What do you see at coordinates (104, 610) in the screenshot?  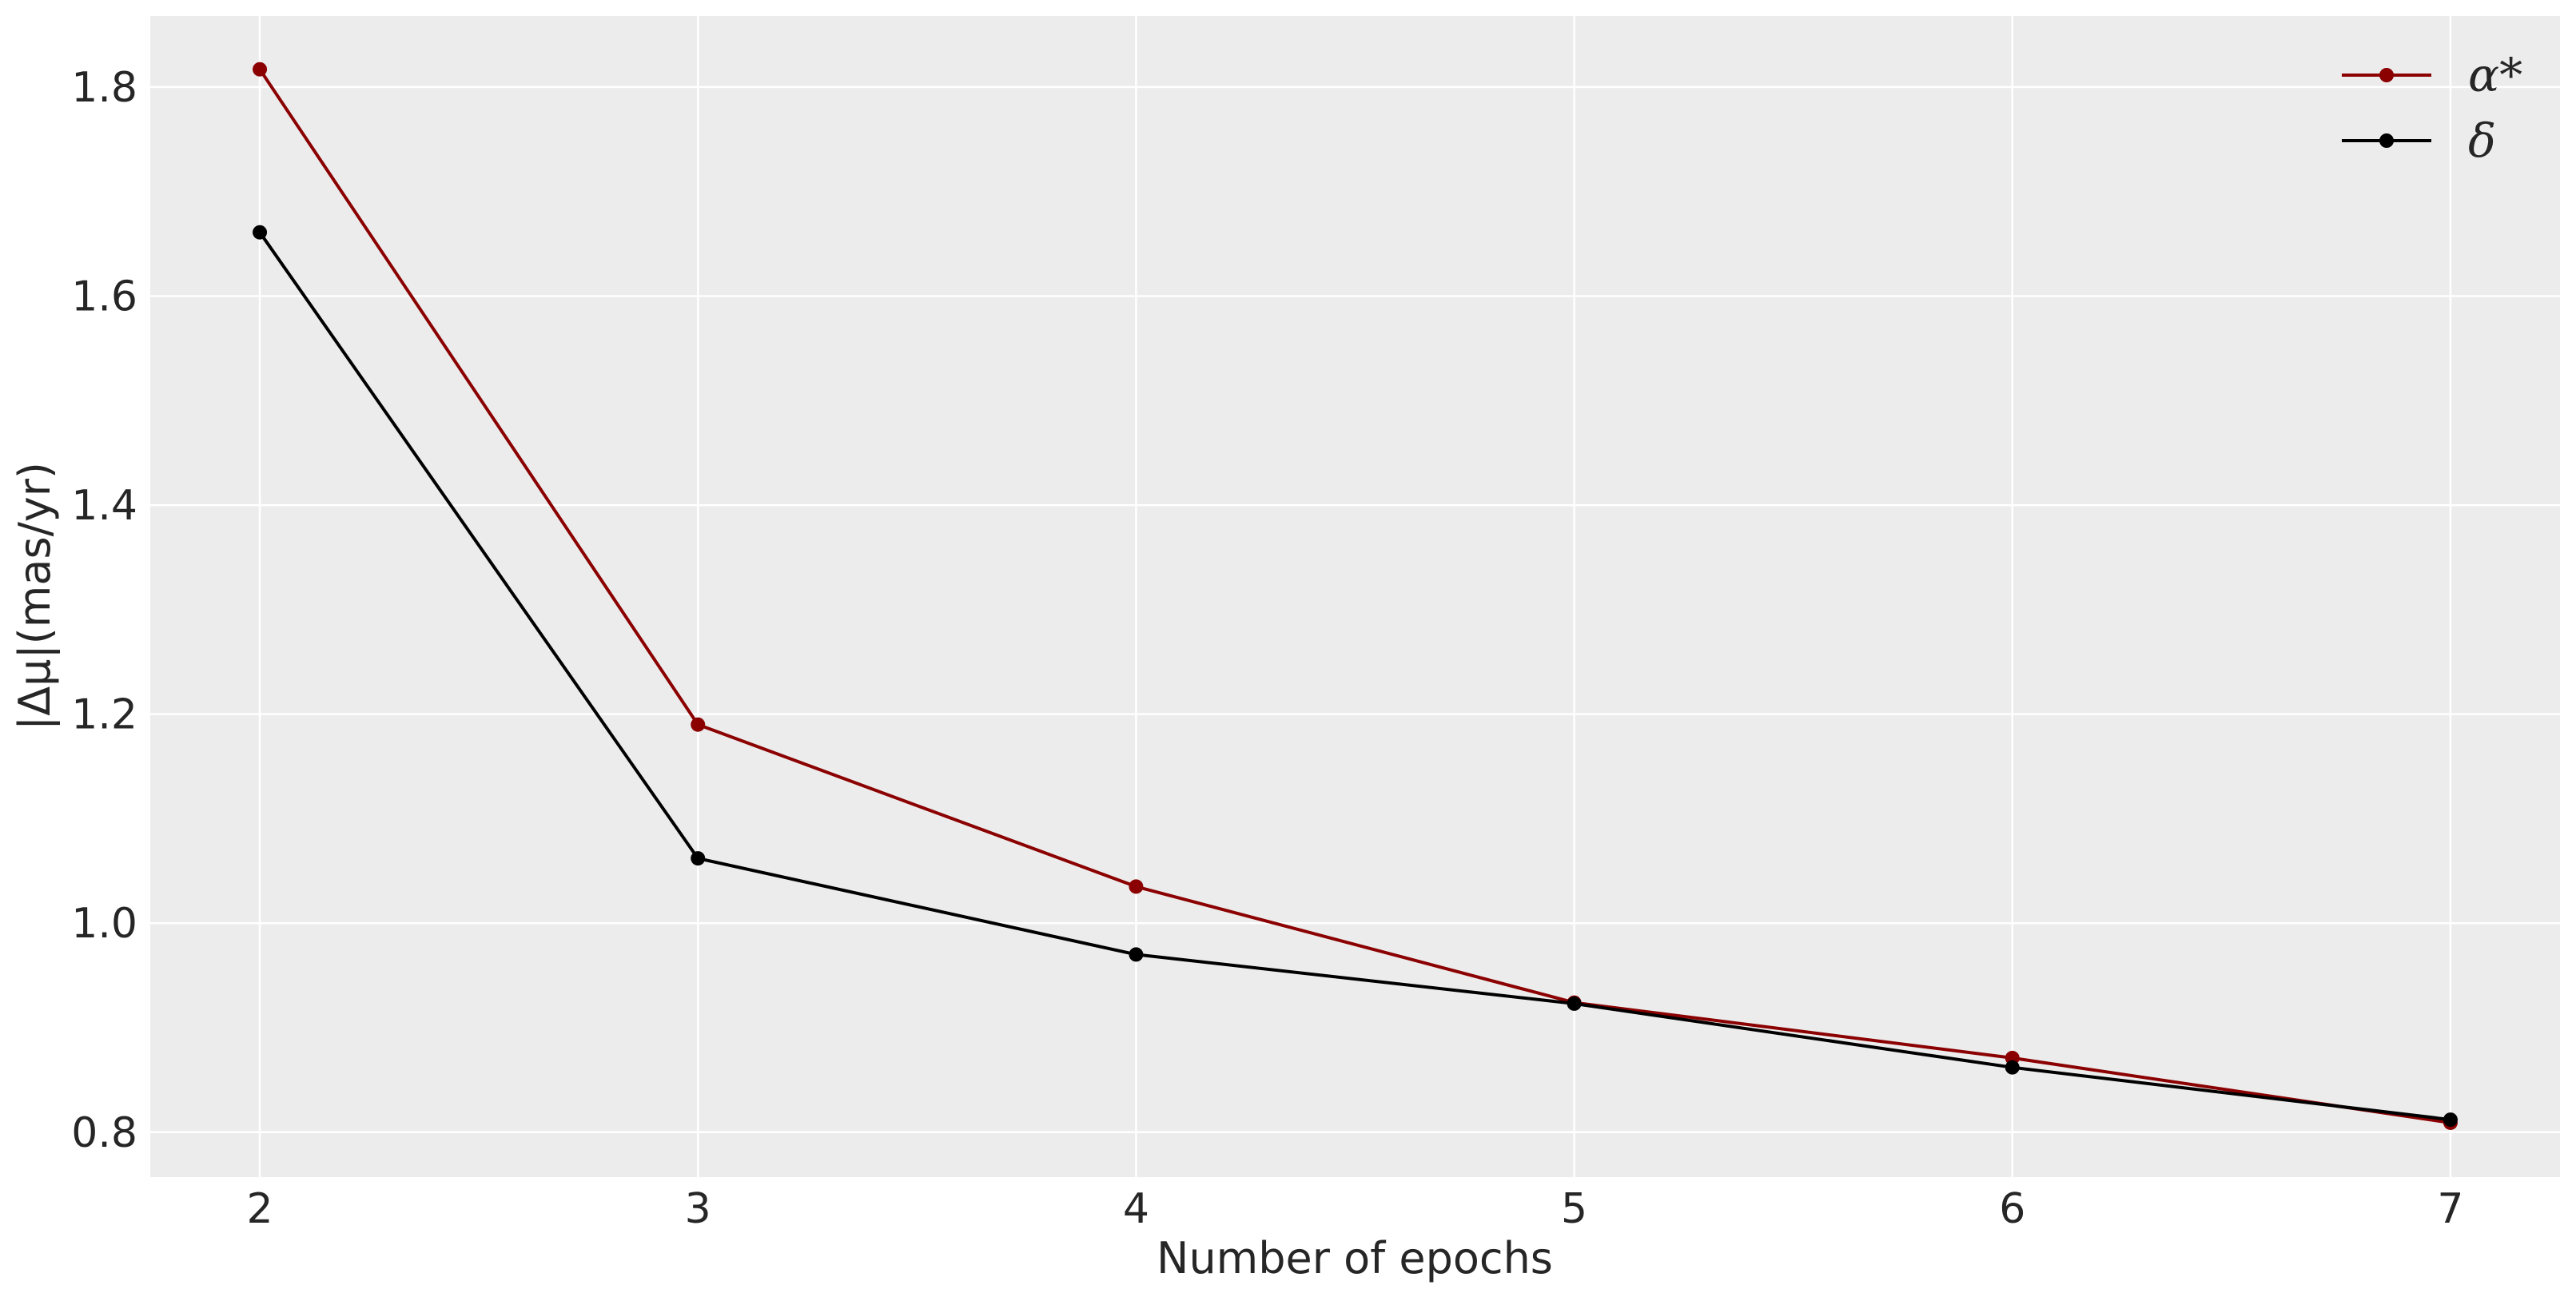 I see `y-axis-ticks: 0.8 1.0 1.2 1.4 1.6 1.8` at bounding box center [104, 610].